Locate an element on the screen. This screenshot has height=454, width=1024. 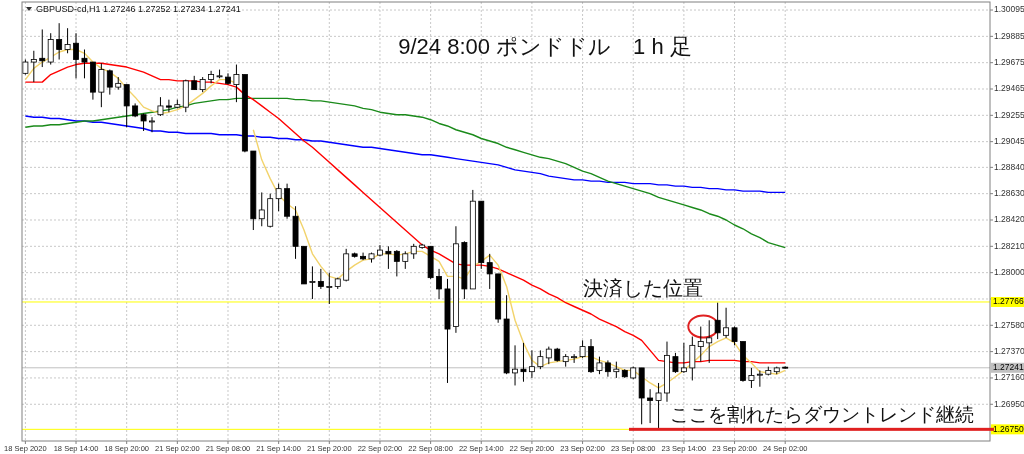
y-tick-label: 1.29885 is located at coordinates (1009, 35).